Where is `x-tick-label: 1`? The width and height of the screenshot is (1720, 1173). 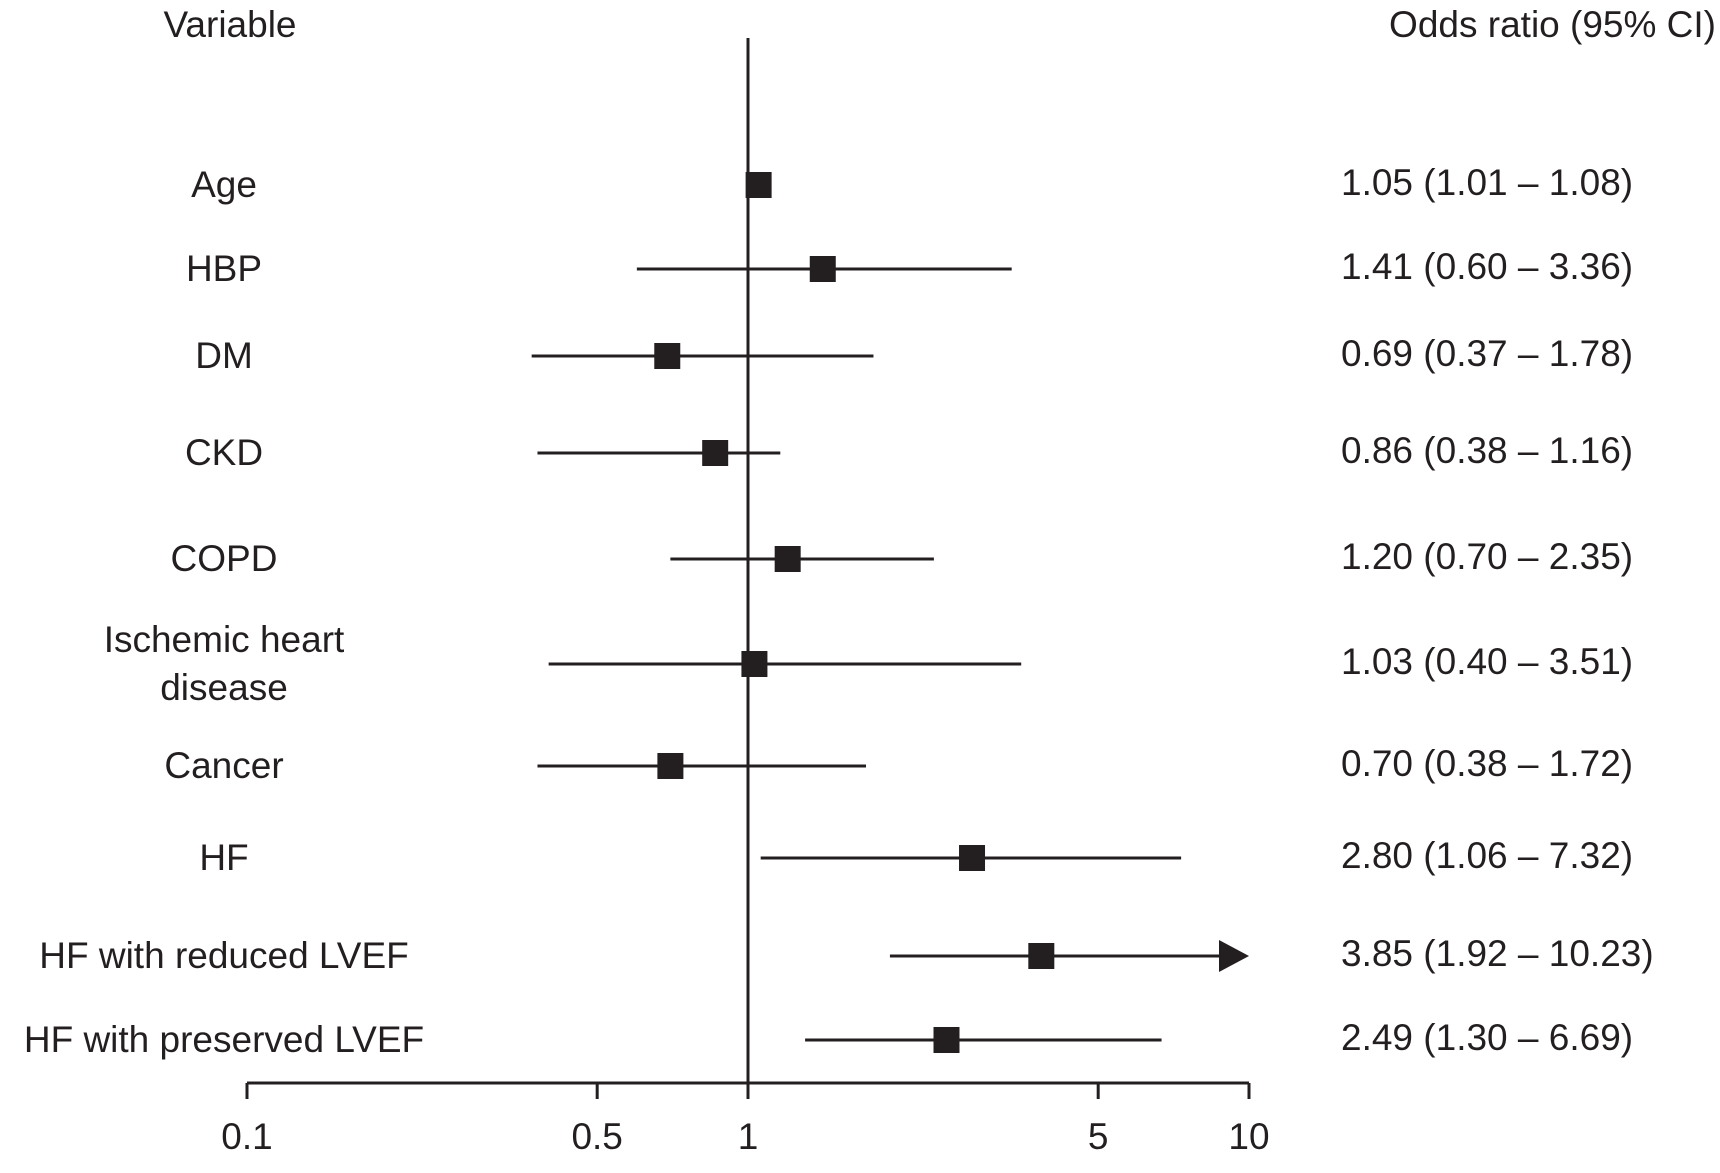
x-tick-label: 1 is located at coordinates (748, 1136).